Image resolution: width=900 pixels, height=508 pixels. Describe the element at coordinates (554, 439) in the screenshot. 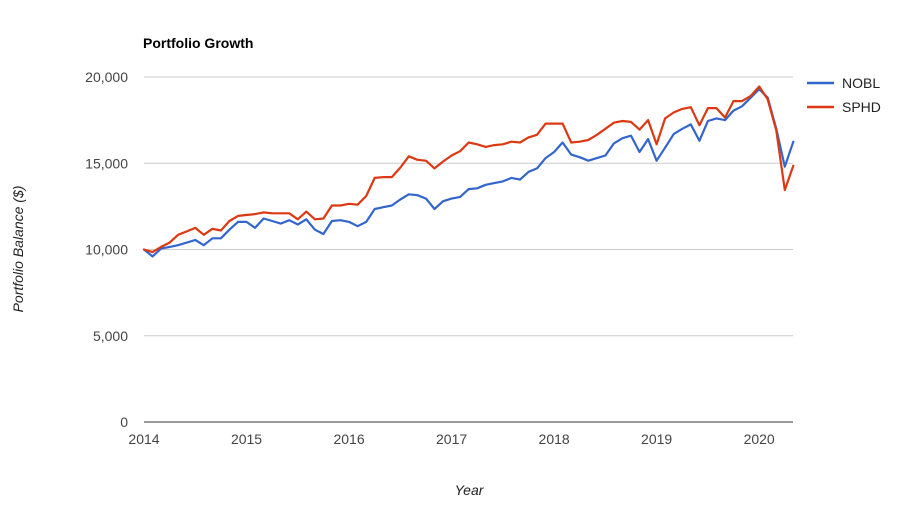

I see `x-tick-label: 2018` at that location.